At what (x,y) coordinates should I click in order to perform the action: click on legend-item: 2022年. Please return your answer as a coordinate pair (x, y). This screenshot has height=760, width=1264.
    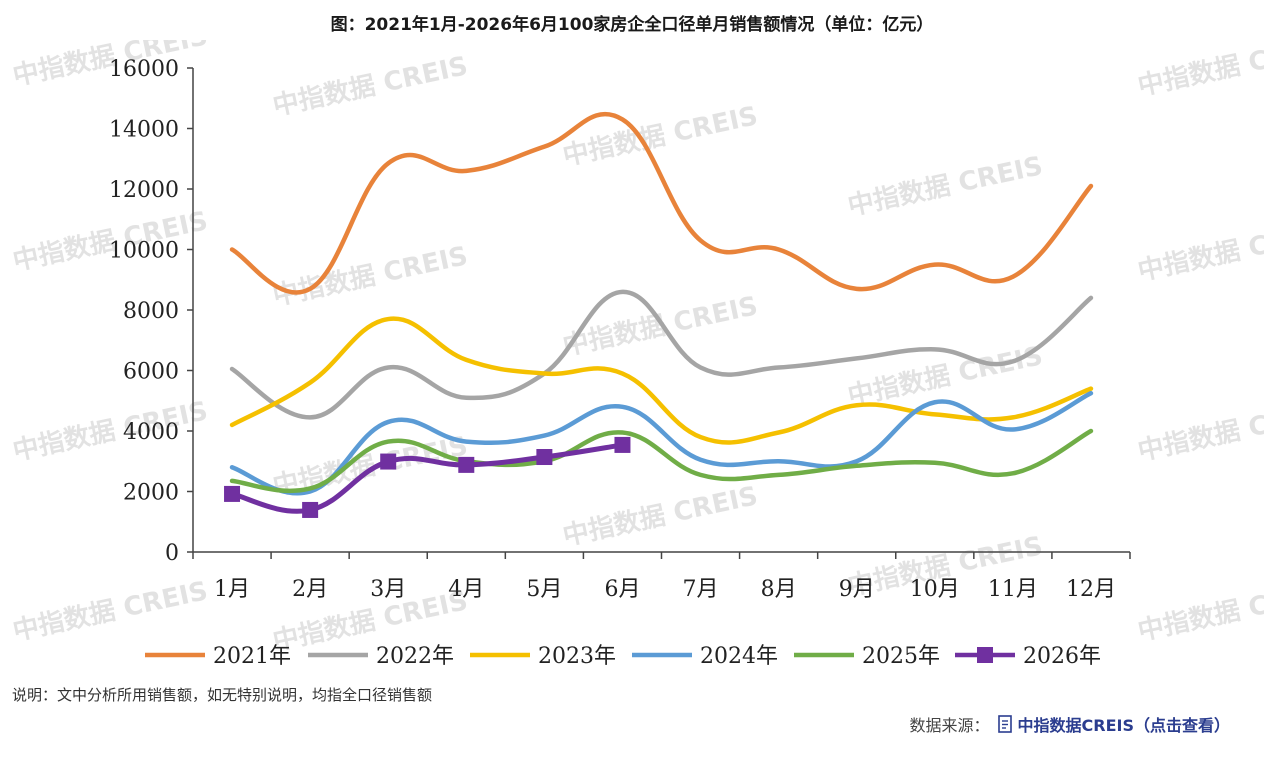
    Looking at the image, I should click on (381, 656).